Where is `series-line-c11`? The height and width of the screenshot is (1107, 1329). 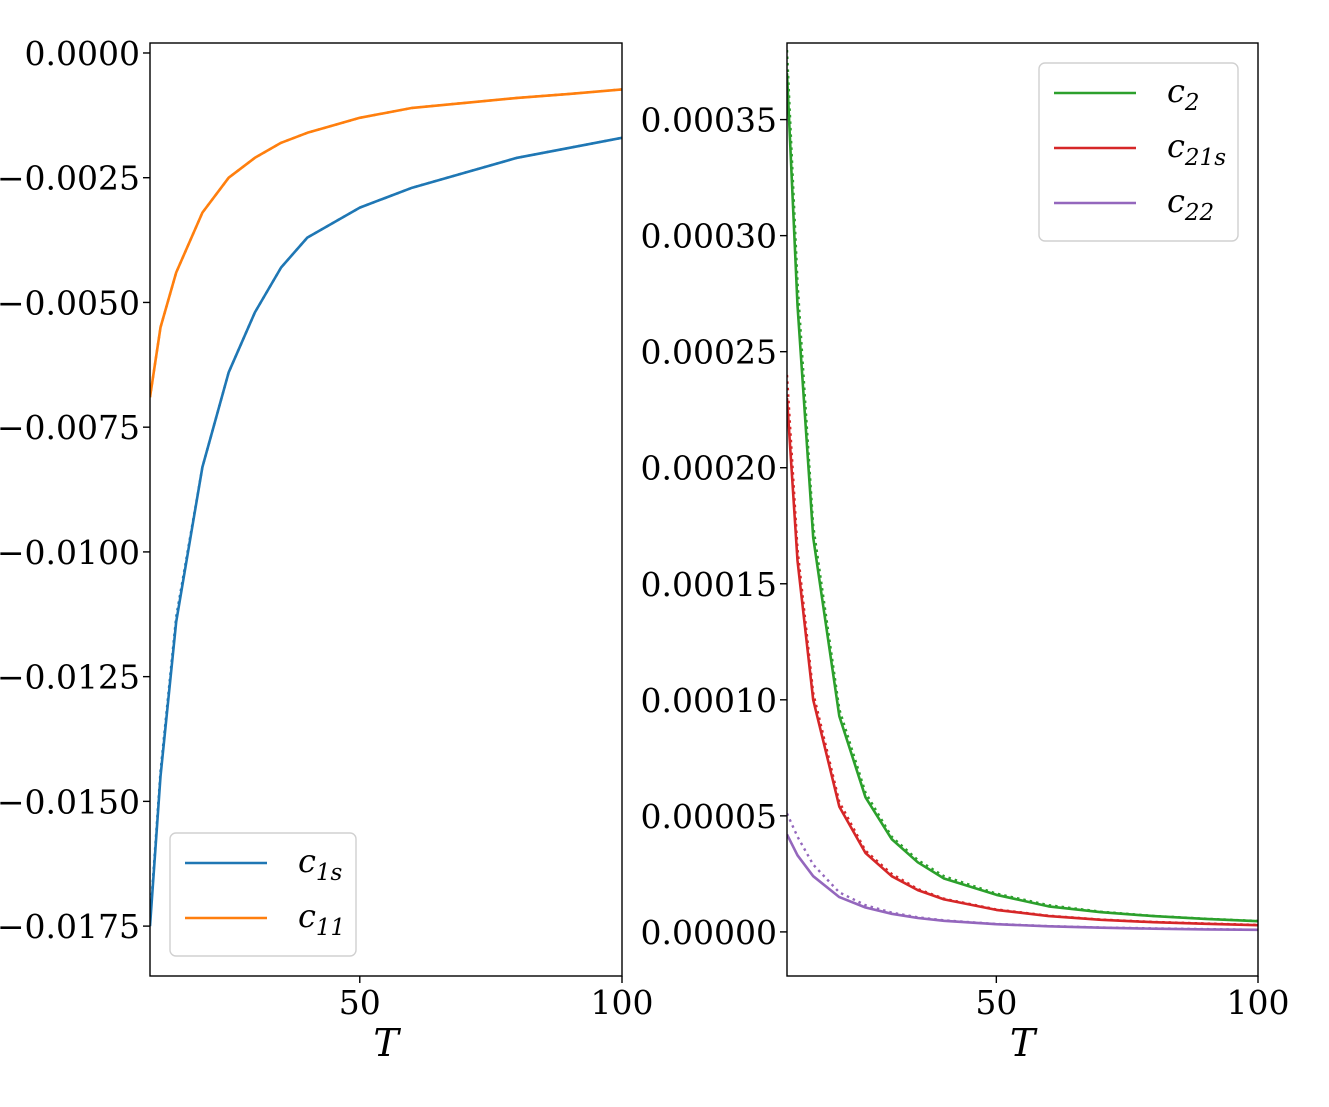 series-line-c11 is located at coordinates (386, 243).